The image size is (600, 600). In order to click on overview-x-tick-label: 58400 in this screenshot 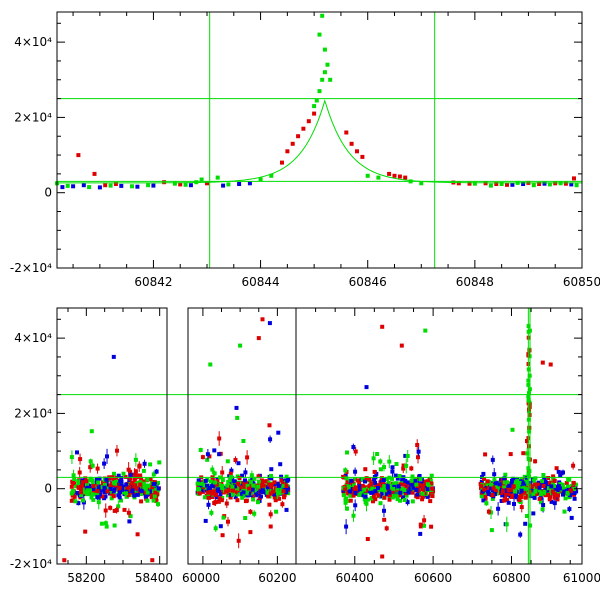, I will do `click(154, 578)`.